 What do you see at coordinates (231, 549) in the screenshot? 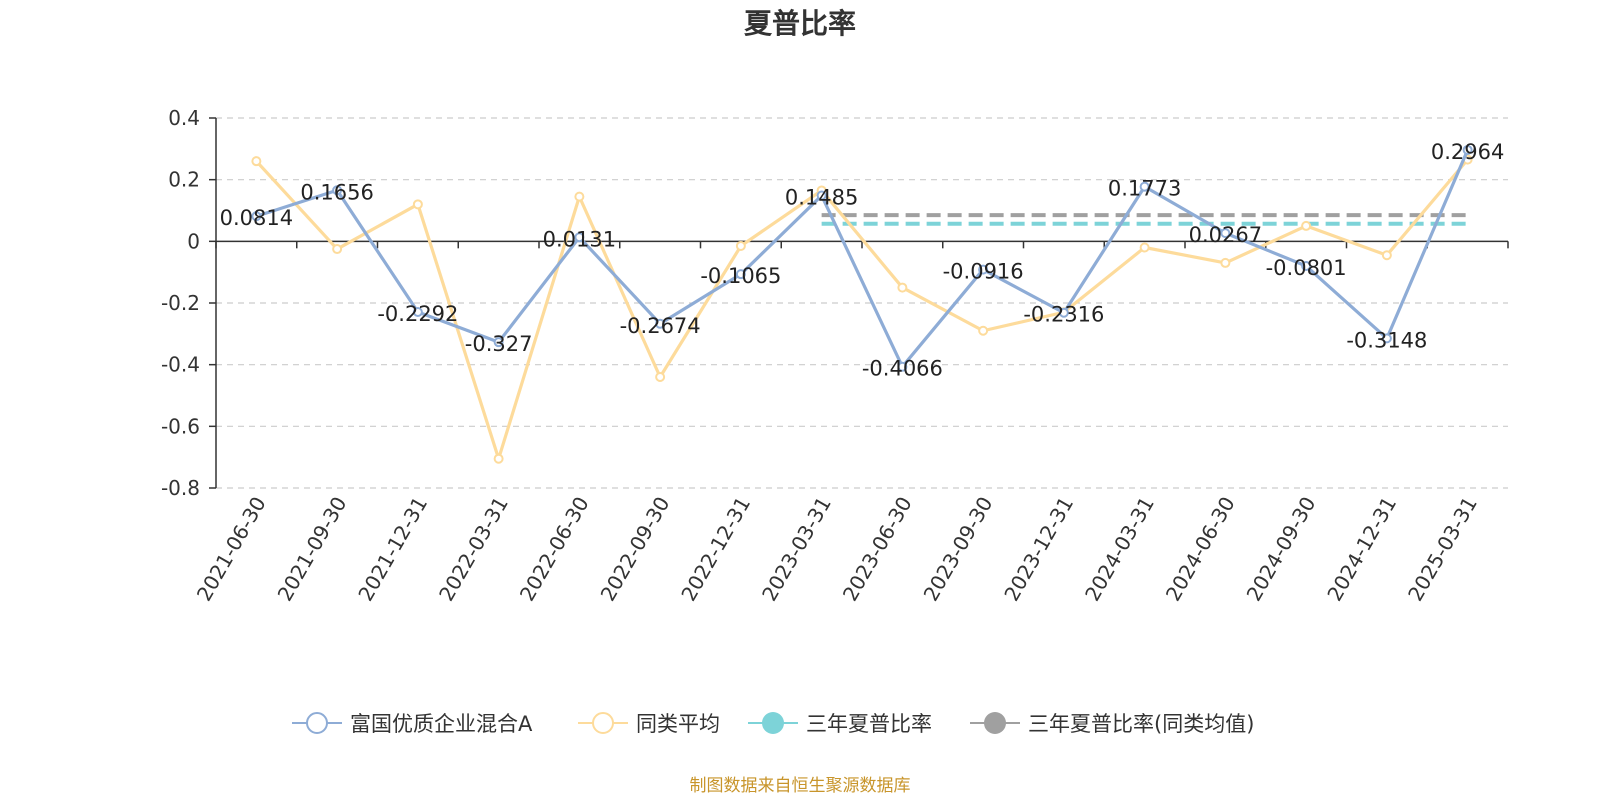
I see `x-tick-label: 2021-06-30` at bounding box center [231, 549].